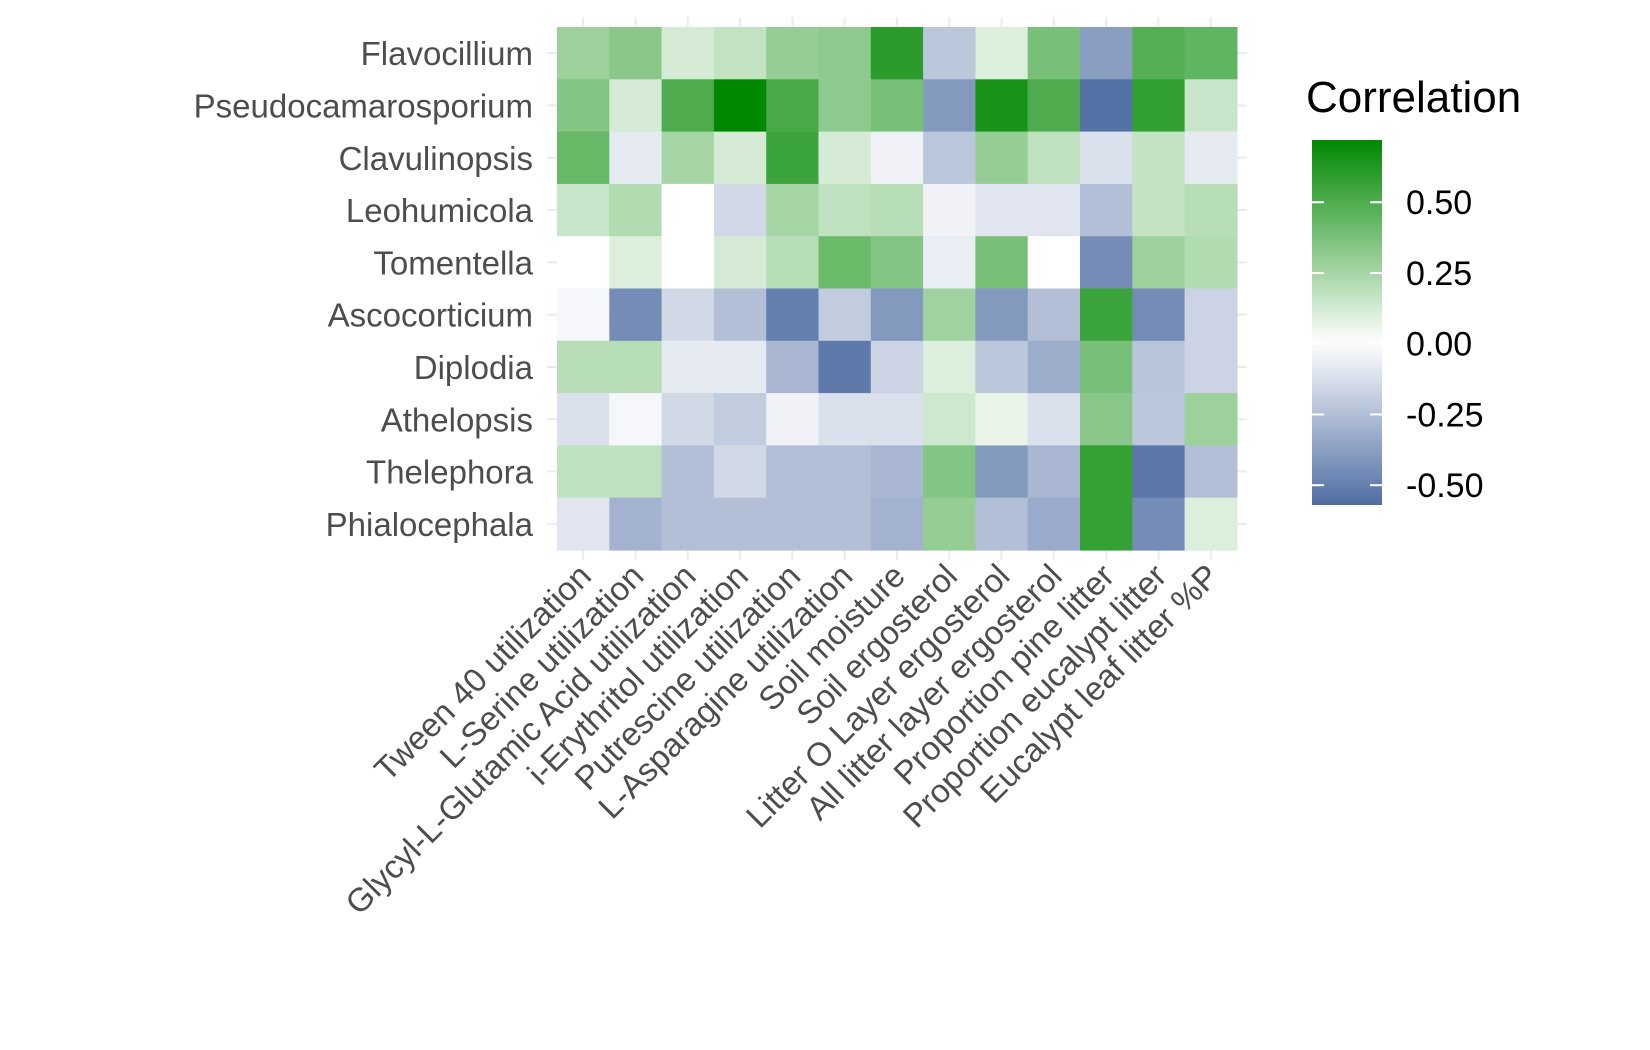 This screenshot has width=1650, height=1050. I want to click on y-tick-label: Pseudocamarosporium, so click(363, 105).